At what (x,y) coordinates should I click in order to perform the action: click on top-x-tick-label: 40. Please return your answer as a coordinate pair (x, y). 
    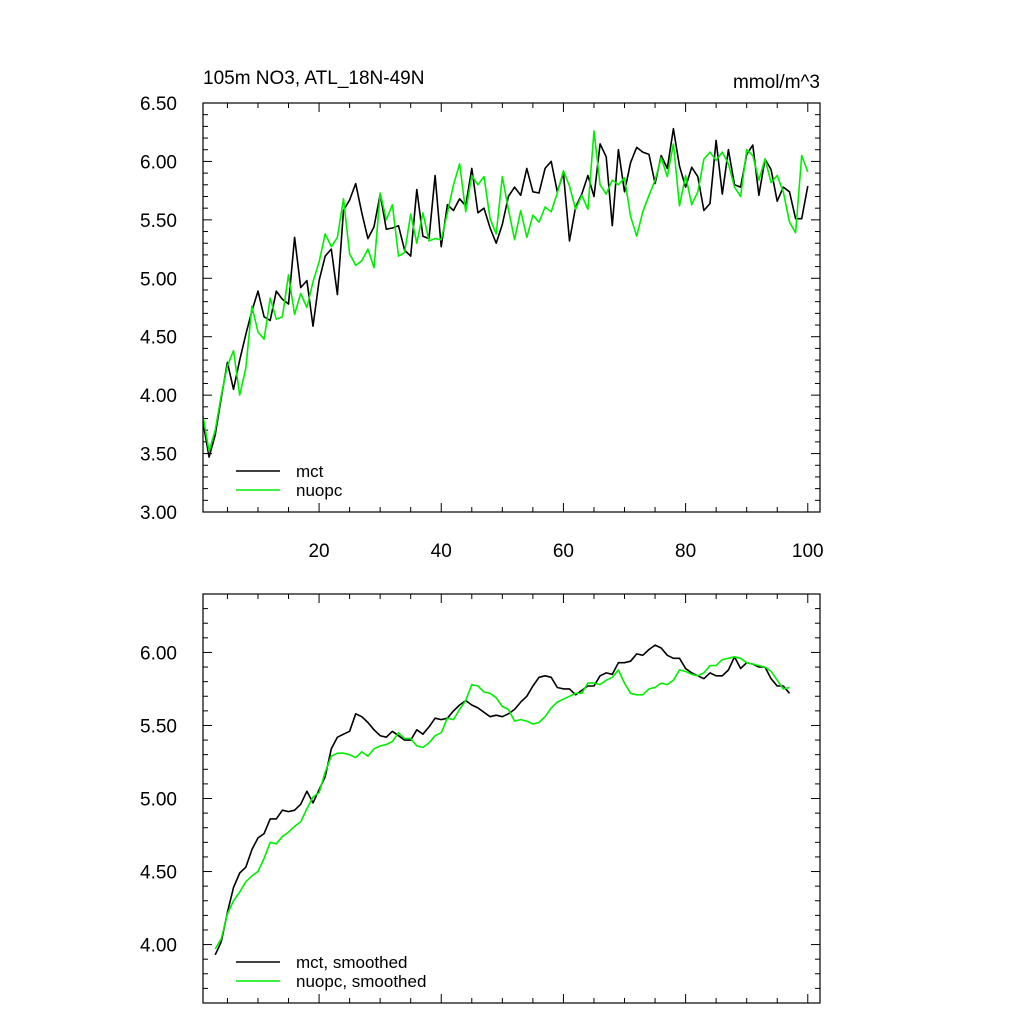
    Looking at the image, I should click on (441, 551).